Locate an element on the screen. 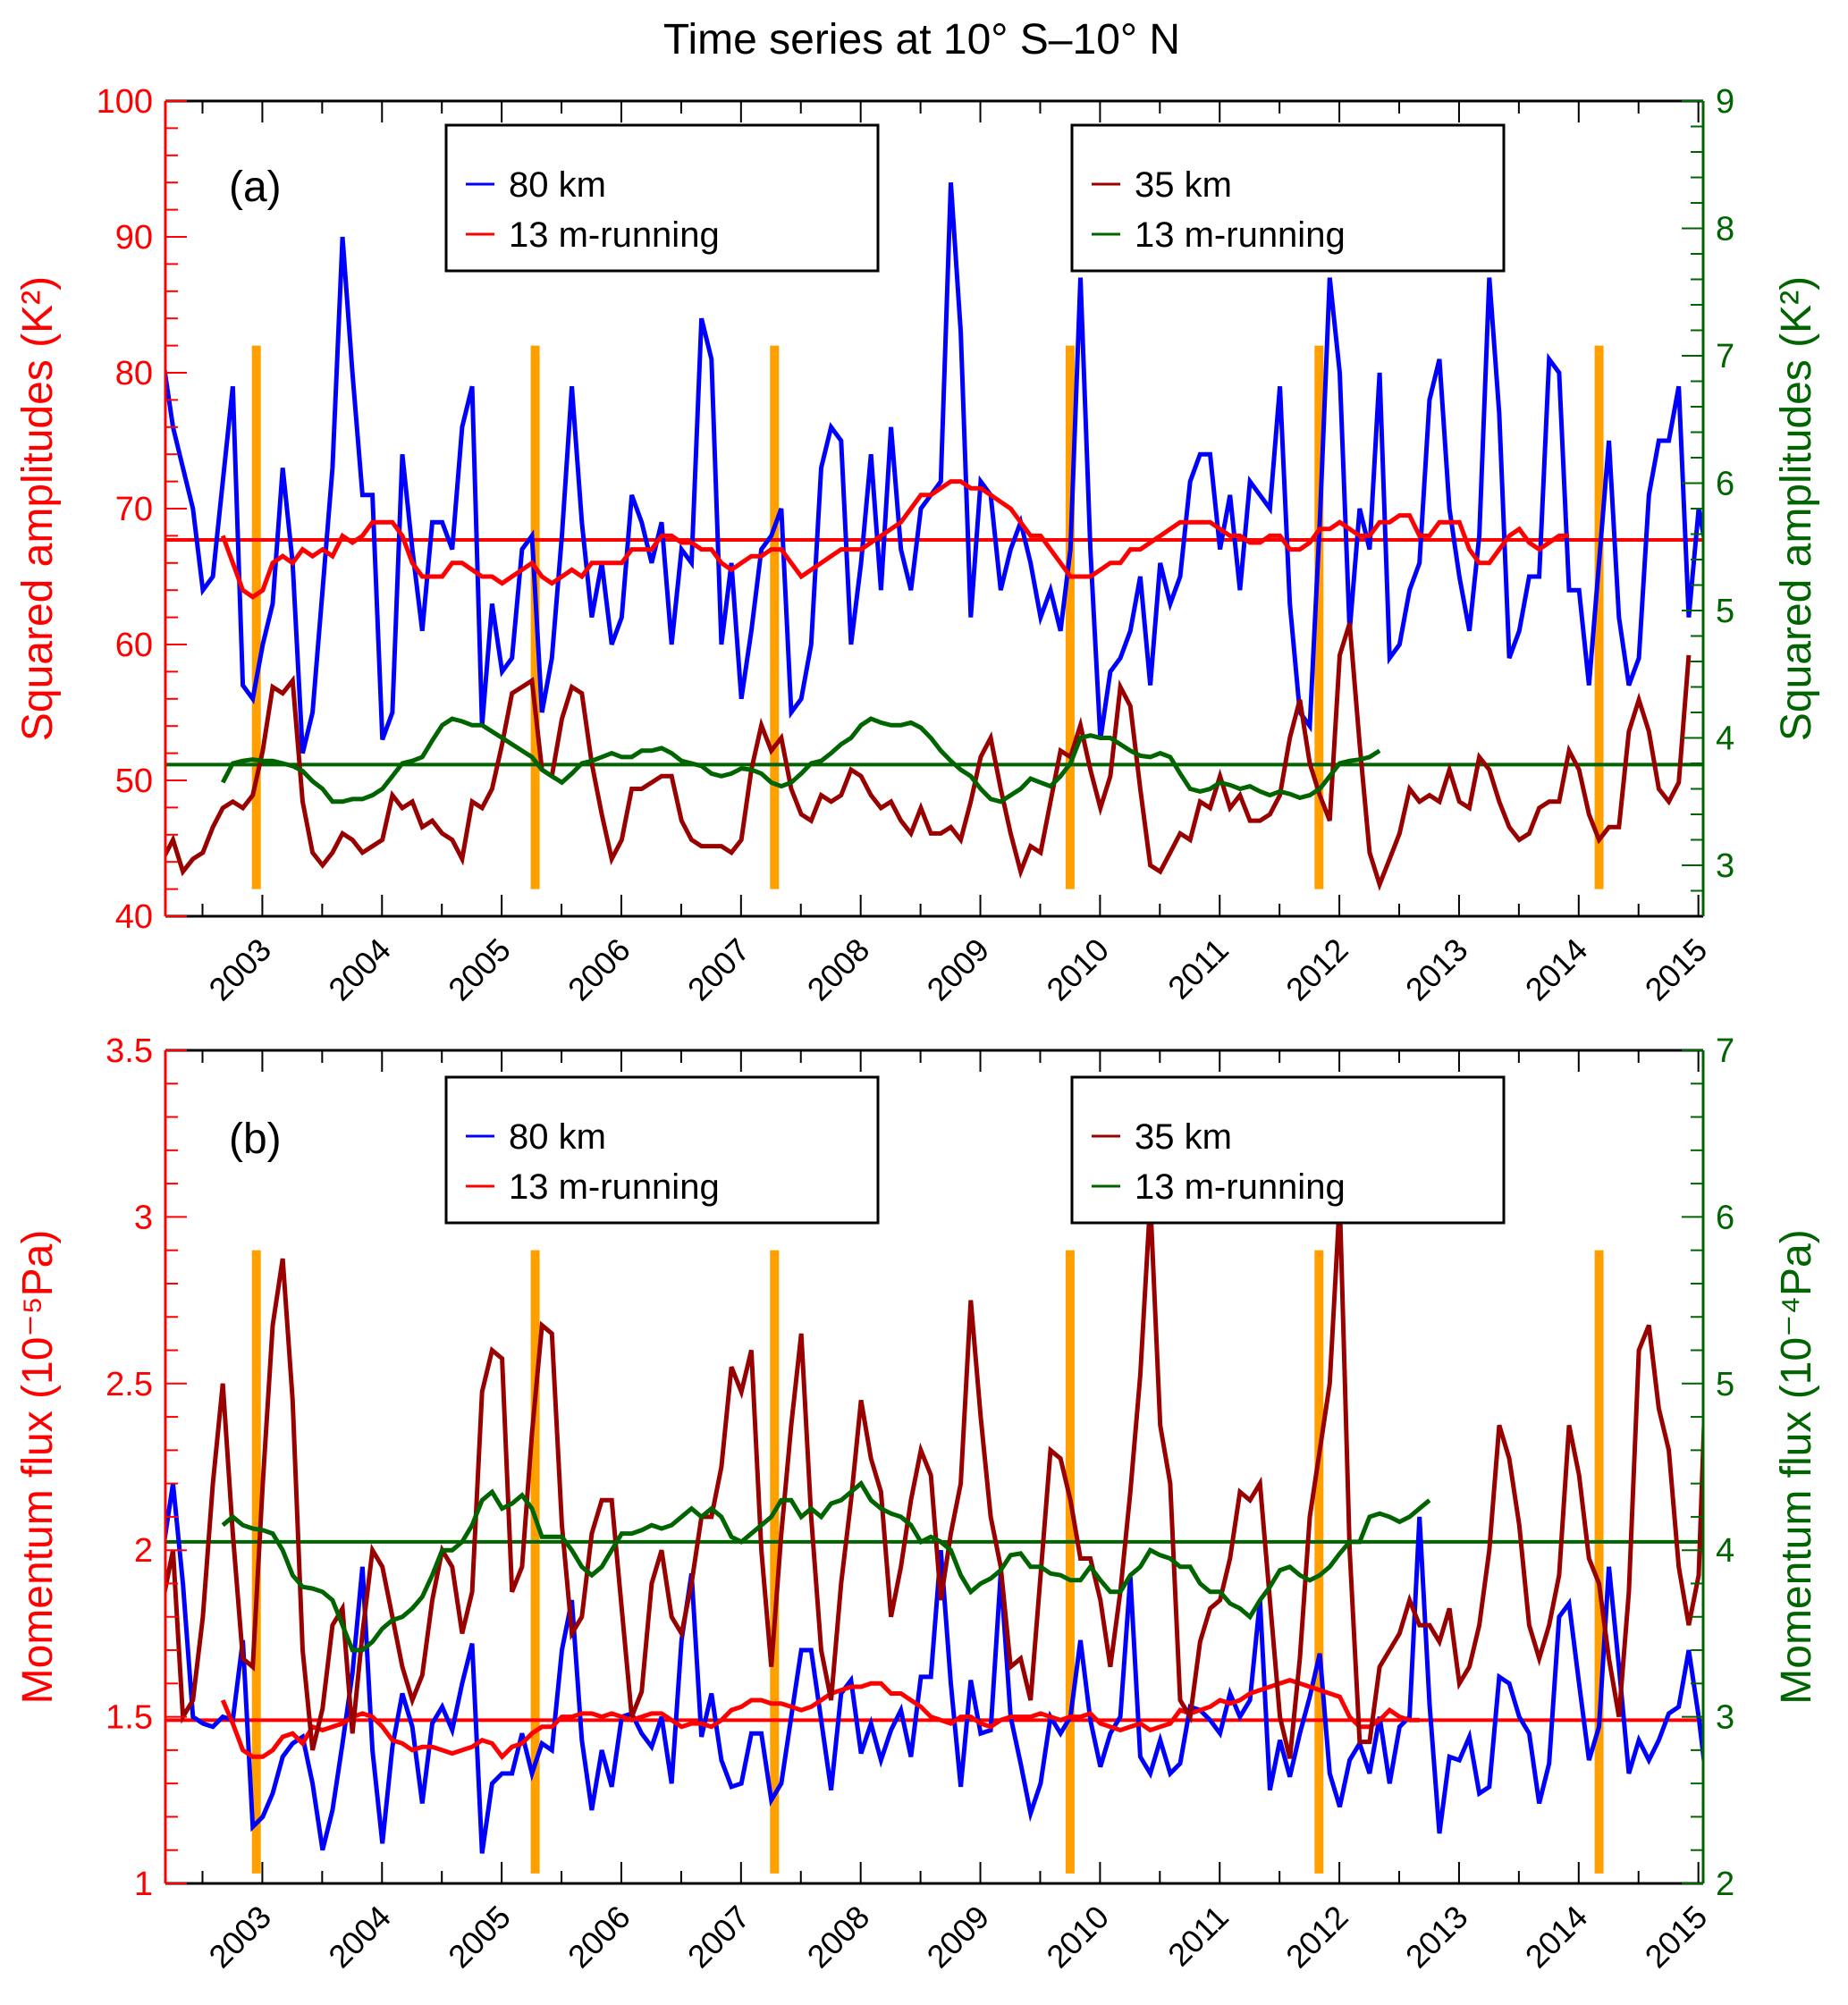 The width and height of the screenshot is (1848, 2005). left-y-tick-label: 70 is located at coordinates (134, 509).